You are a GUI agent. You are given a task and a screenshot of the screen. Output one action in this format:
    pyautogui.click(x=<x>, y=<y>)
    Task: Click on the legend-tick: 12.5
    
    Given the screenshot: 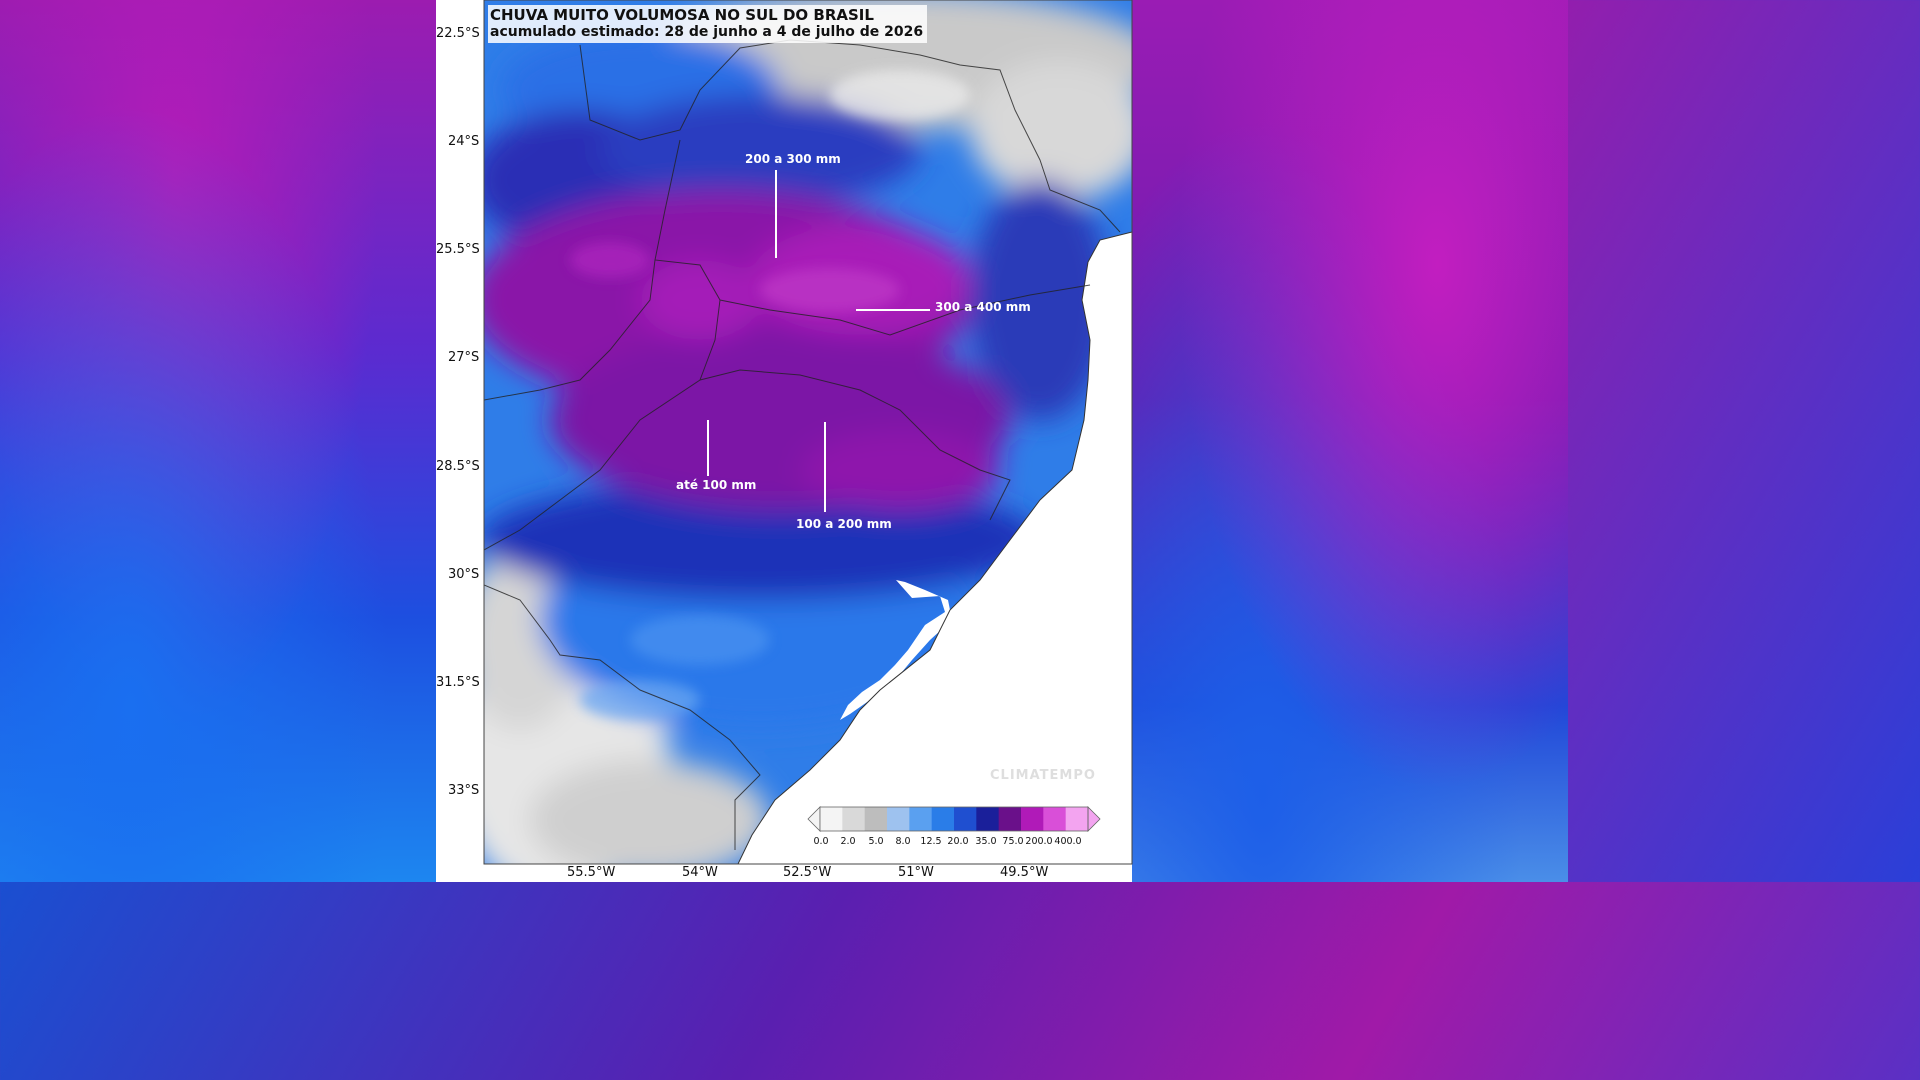 What is the action you would take?
    pyautogui.click(x=931, y=841)
    